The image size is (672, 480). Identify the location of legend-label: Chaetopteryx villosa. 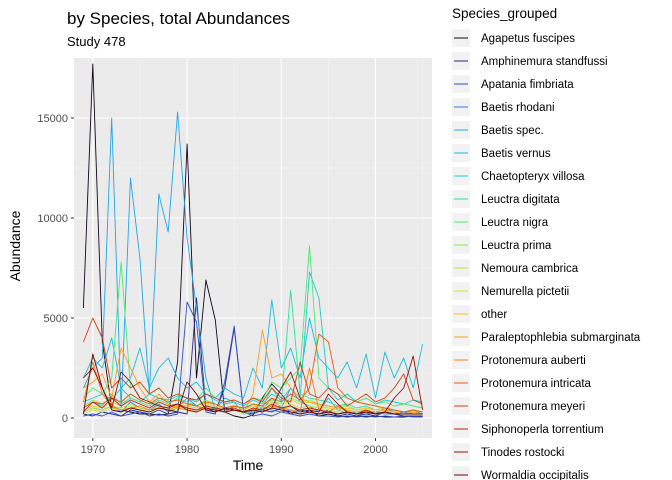
(533, 177).